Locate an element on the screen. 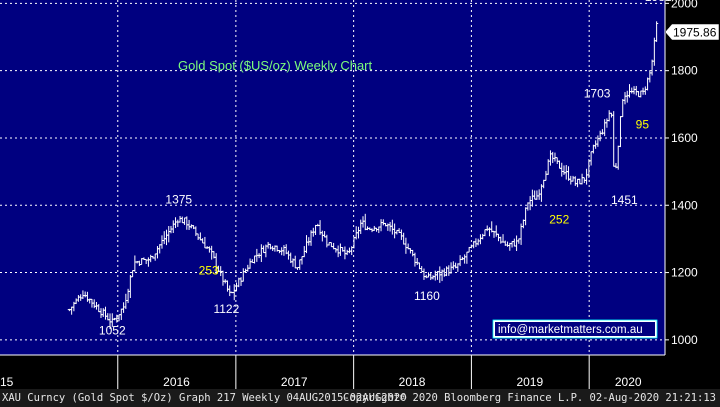 The height and width of the screenshot is (407, 720). annotation-label: 1703 is located at coordinates (597, 93).